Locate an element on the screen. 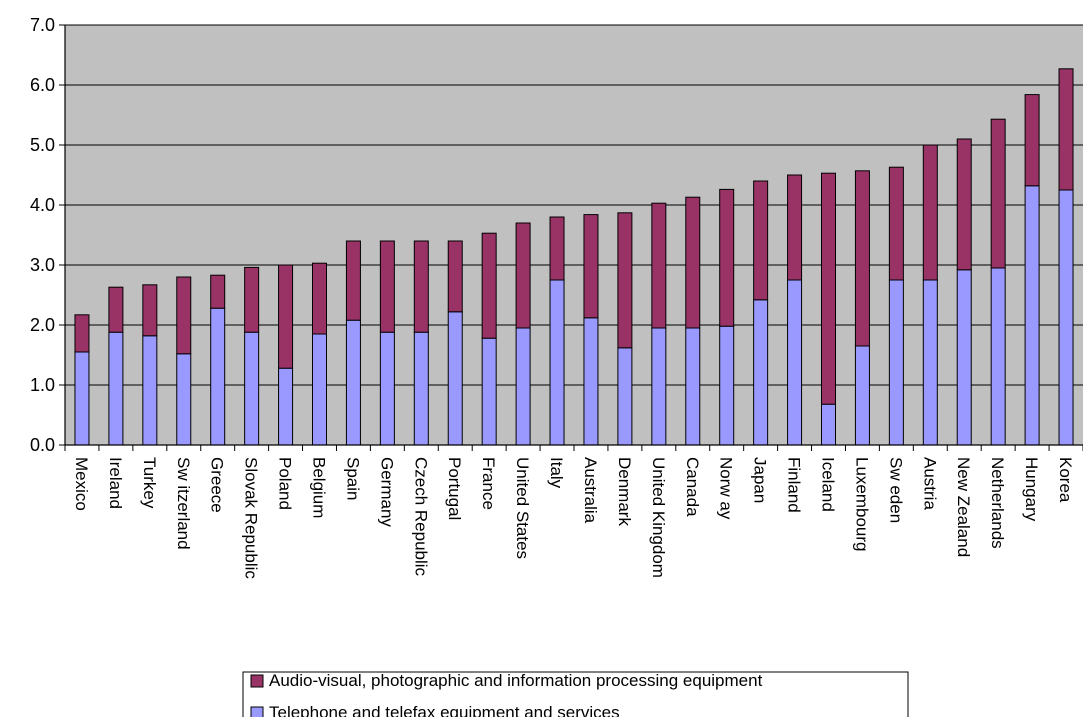 The width and height of the screenshot is (1083, 717). y-tick-label: 7.0 is located at coordinates (42, 25).